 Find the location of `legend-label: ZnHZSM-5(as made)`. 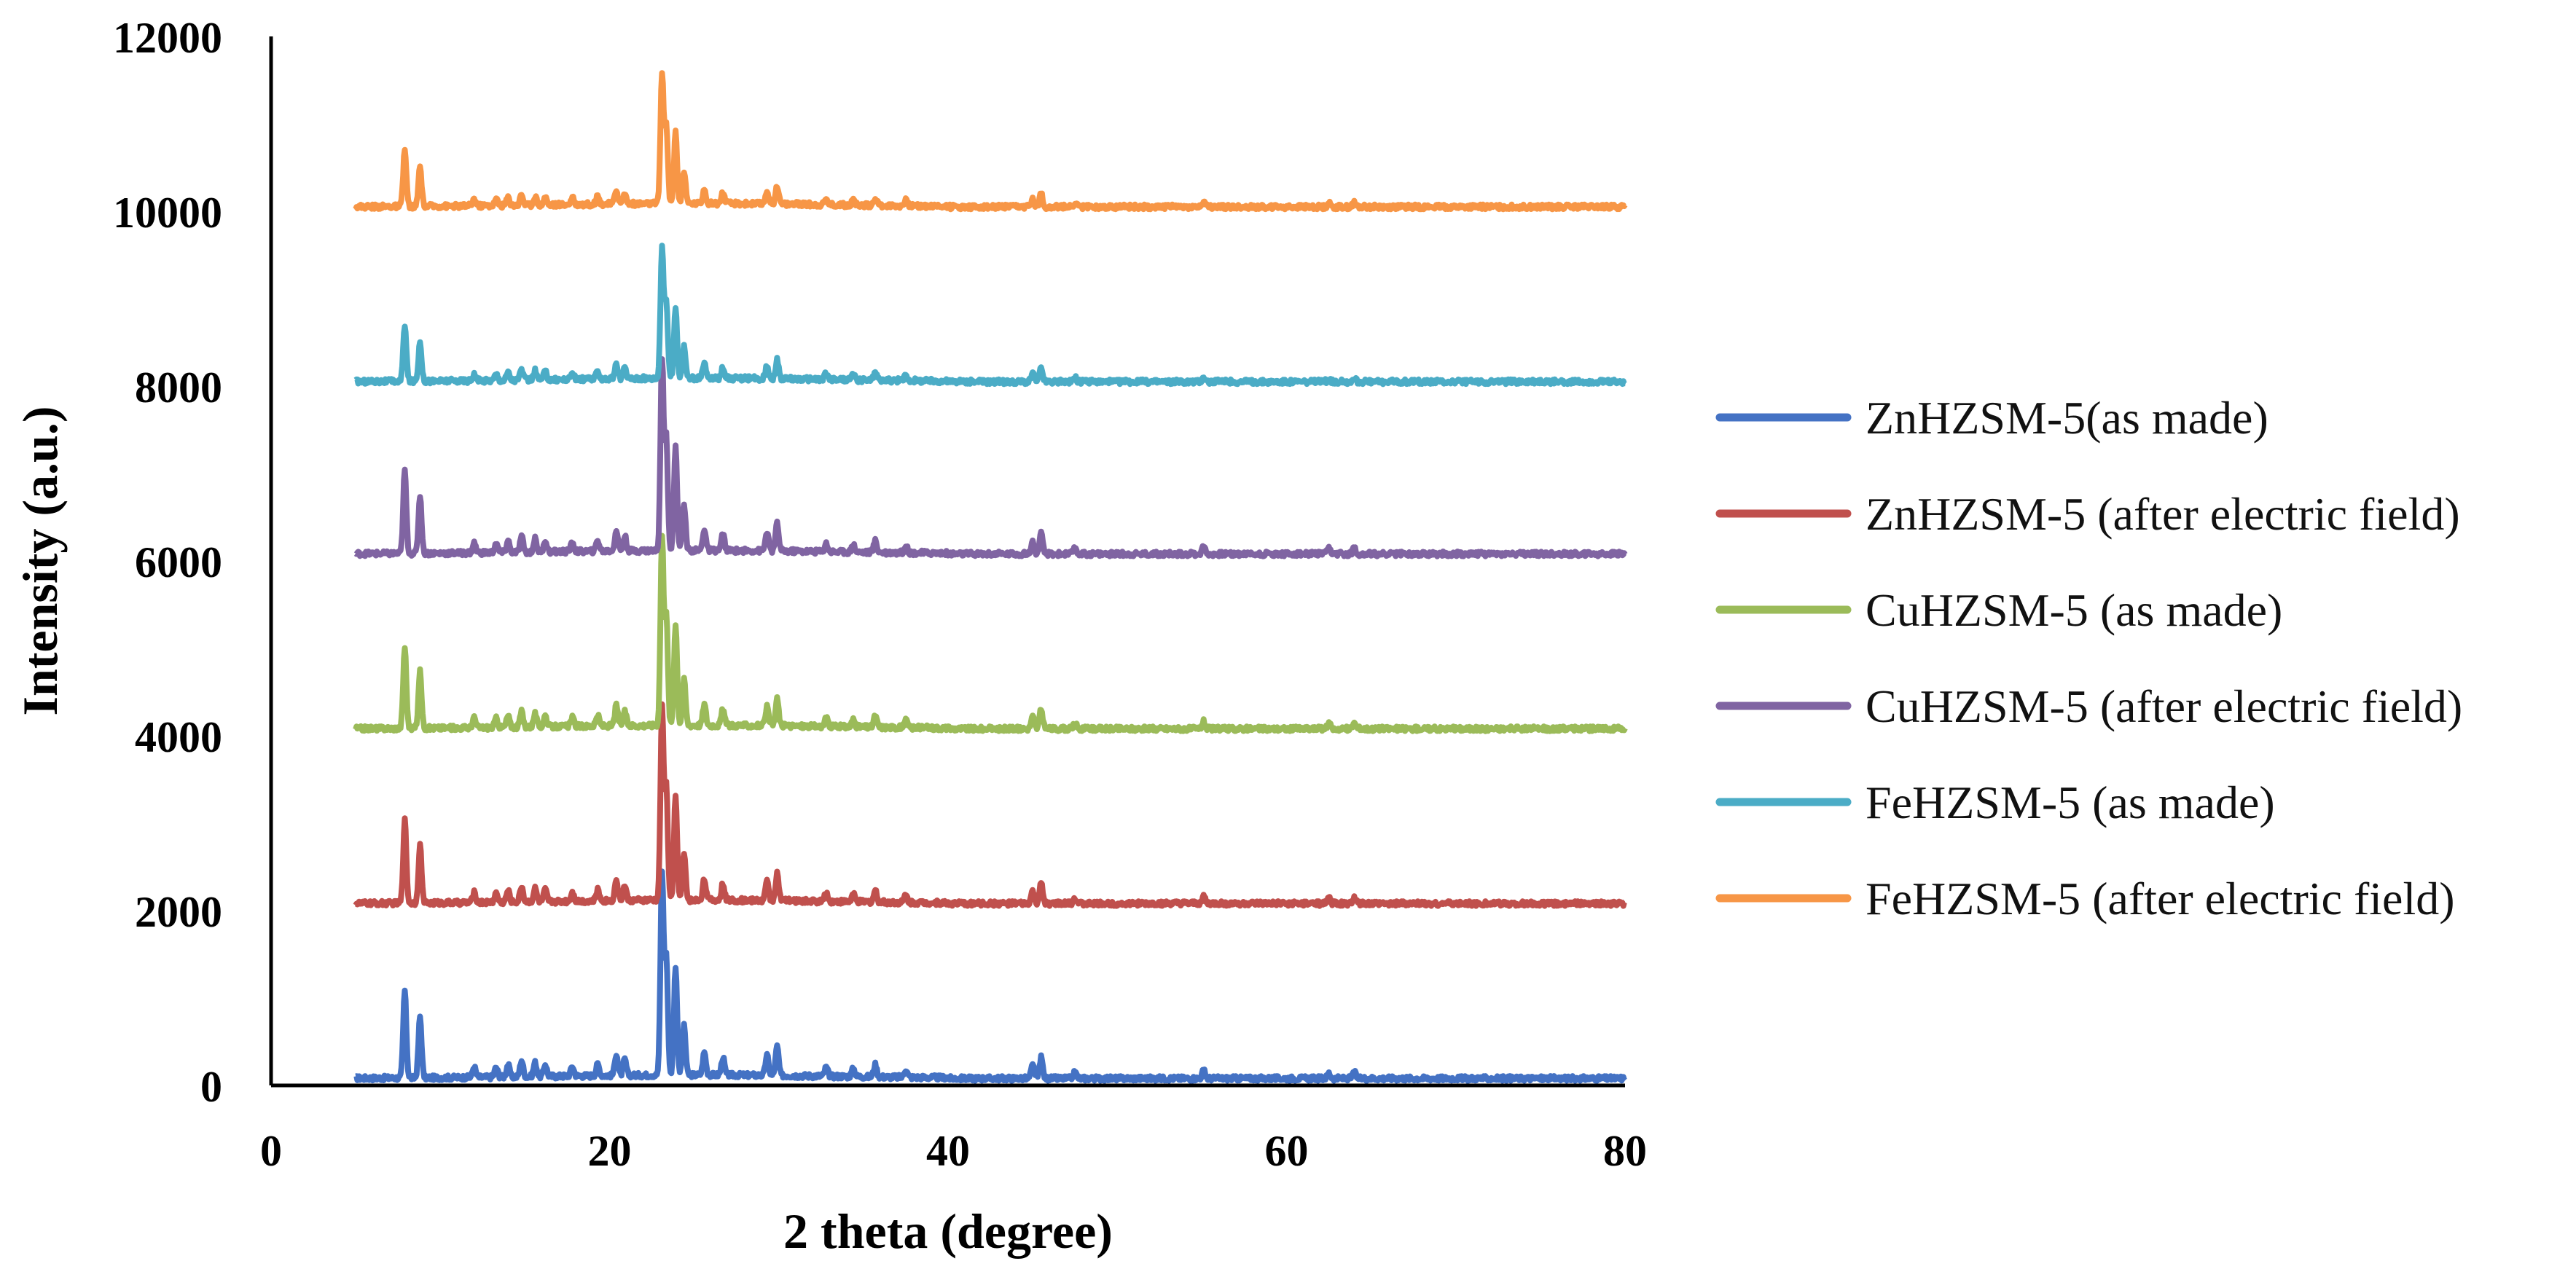

legend-label: ZnHZSM-5(as made) is located at coordinates (2067, 418).